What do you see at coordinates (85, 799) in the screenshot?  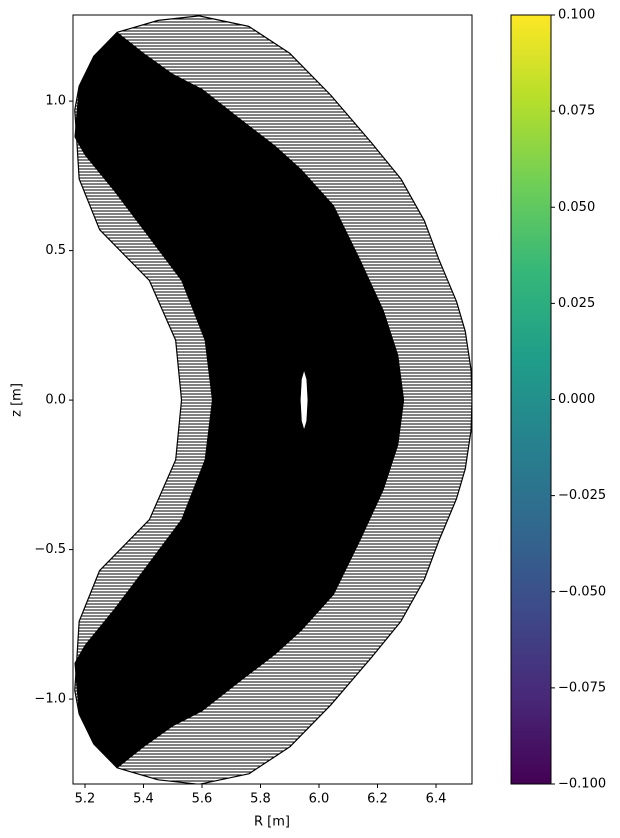 I see `x-tick-label: 5.2` at bounding box center [85, 799].